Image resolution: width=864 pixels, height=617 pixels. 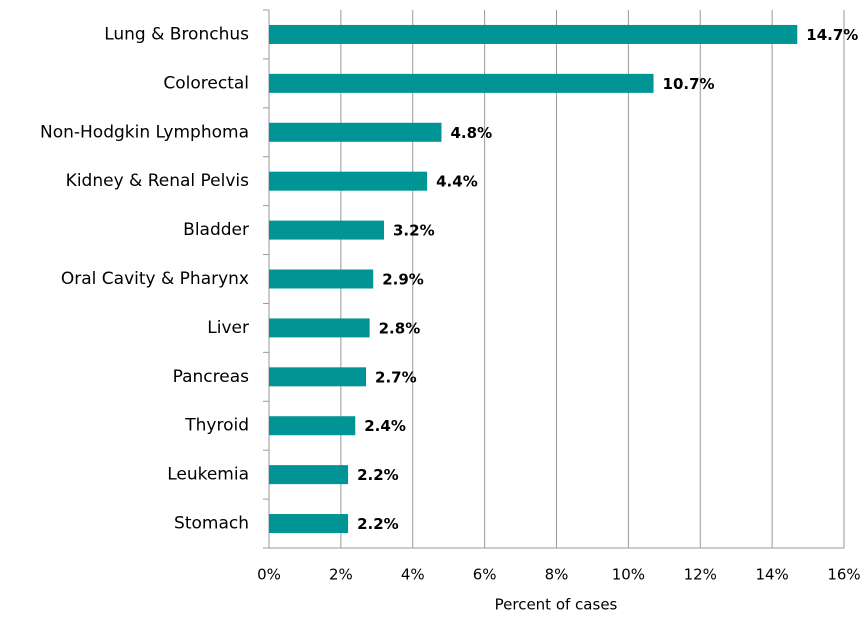 What do you see at coordinates (157, 181) in the screenshot?
I see `y-tick-label: Kidney & Renal Pelvis` at bounding box center [157, 181].